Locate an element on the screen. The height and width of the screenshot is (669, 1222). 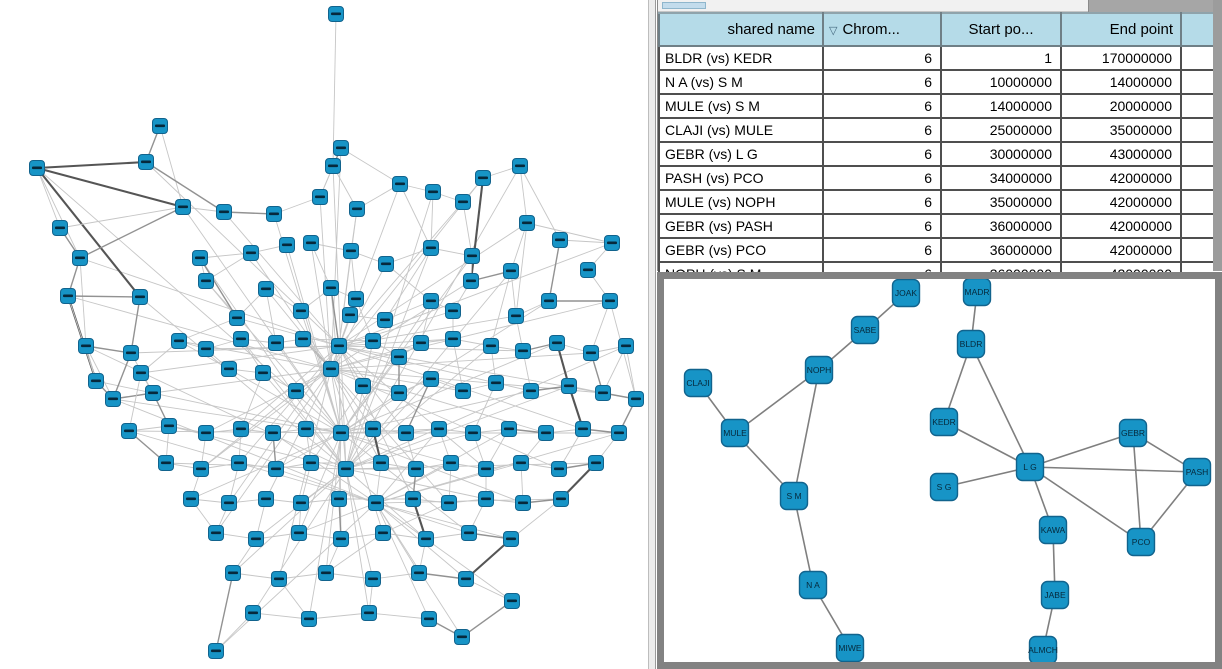
detail-node-SG is located at coordinates (944, 487).